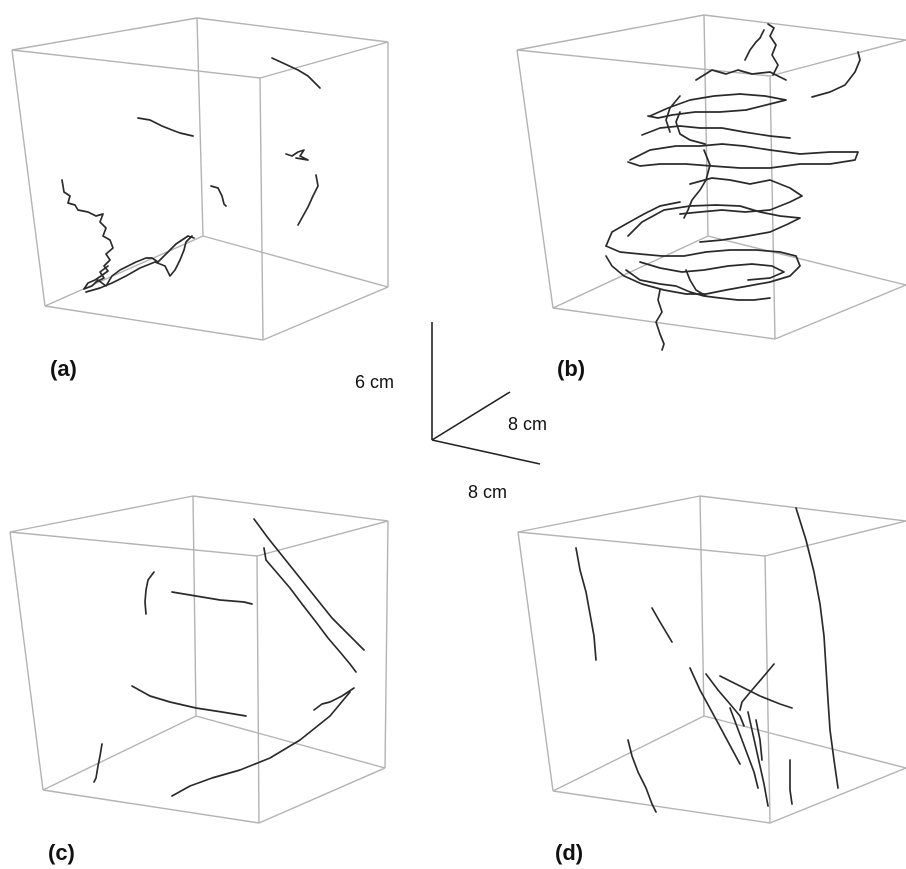 This screenshot has width=906, height=869. I want to click on panel-b-crack-traces, so click(733, 187).